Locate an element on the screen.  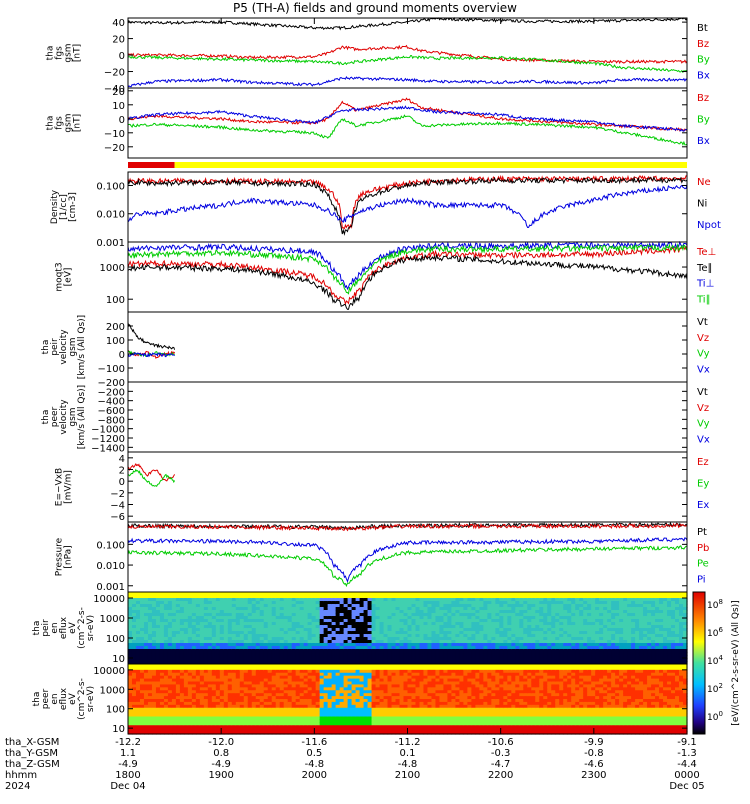
pressure-frame is located at coordinates (407, 557).